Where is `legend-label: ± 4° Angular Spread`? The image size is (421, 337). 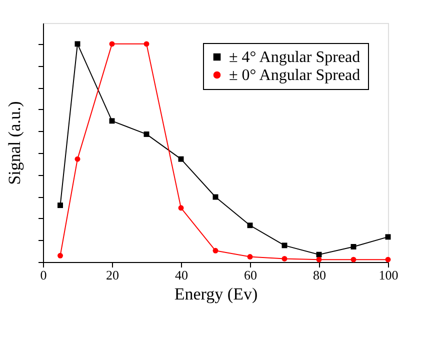 legend-label: ± 4° Angular Spread is located at coordinates (294, 57).